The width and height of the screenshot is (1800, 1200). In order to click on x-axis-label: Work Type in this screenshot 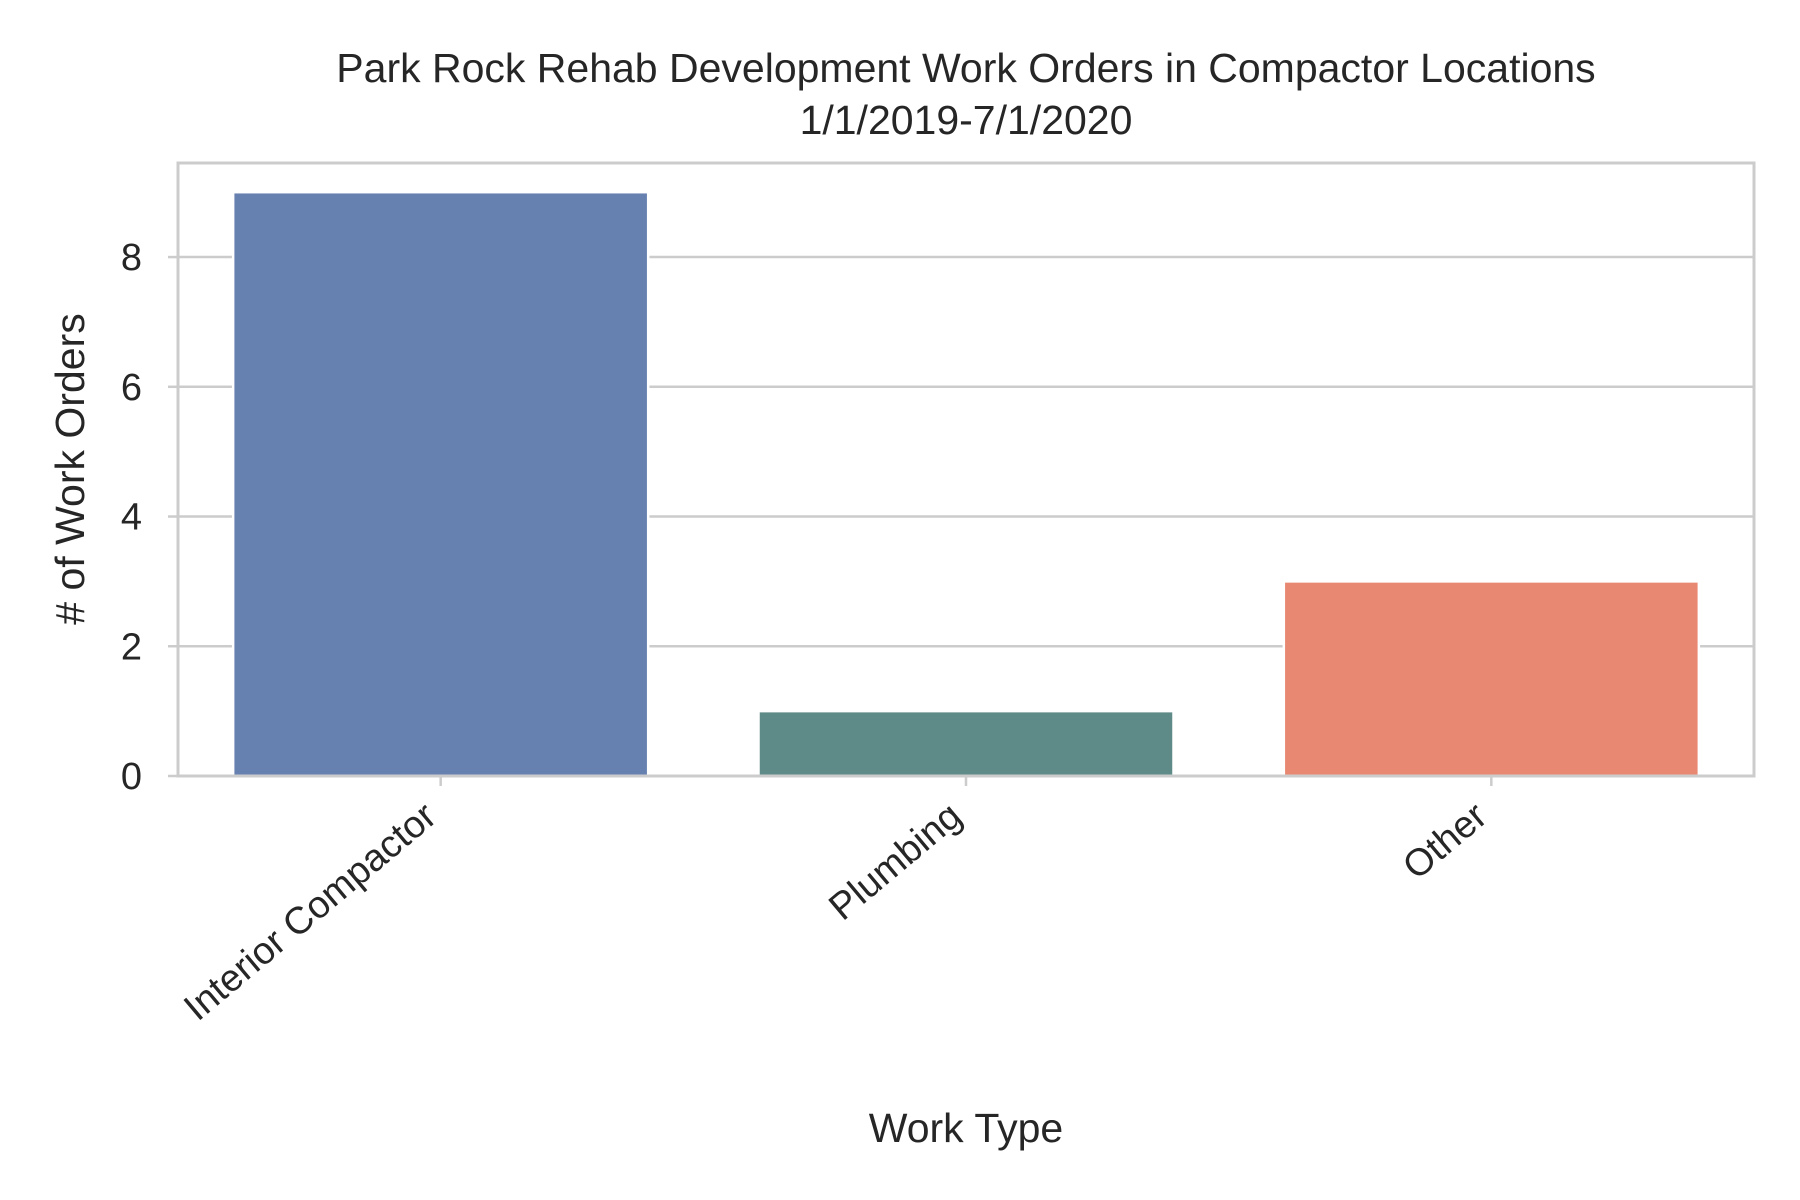, I will do `click(966, 1128)`.